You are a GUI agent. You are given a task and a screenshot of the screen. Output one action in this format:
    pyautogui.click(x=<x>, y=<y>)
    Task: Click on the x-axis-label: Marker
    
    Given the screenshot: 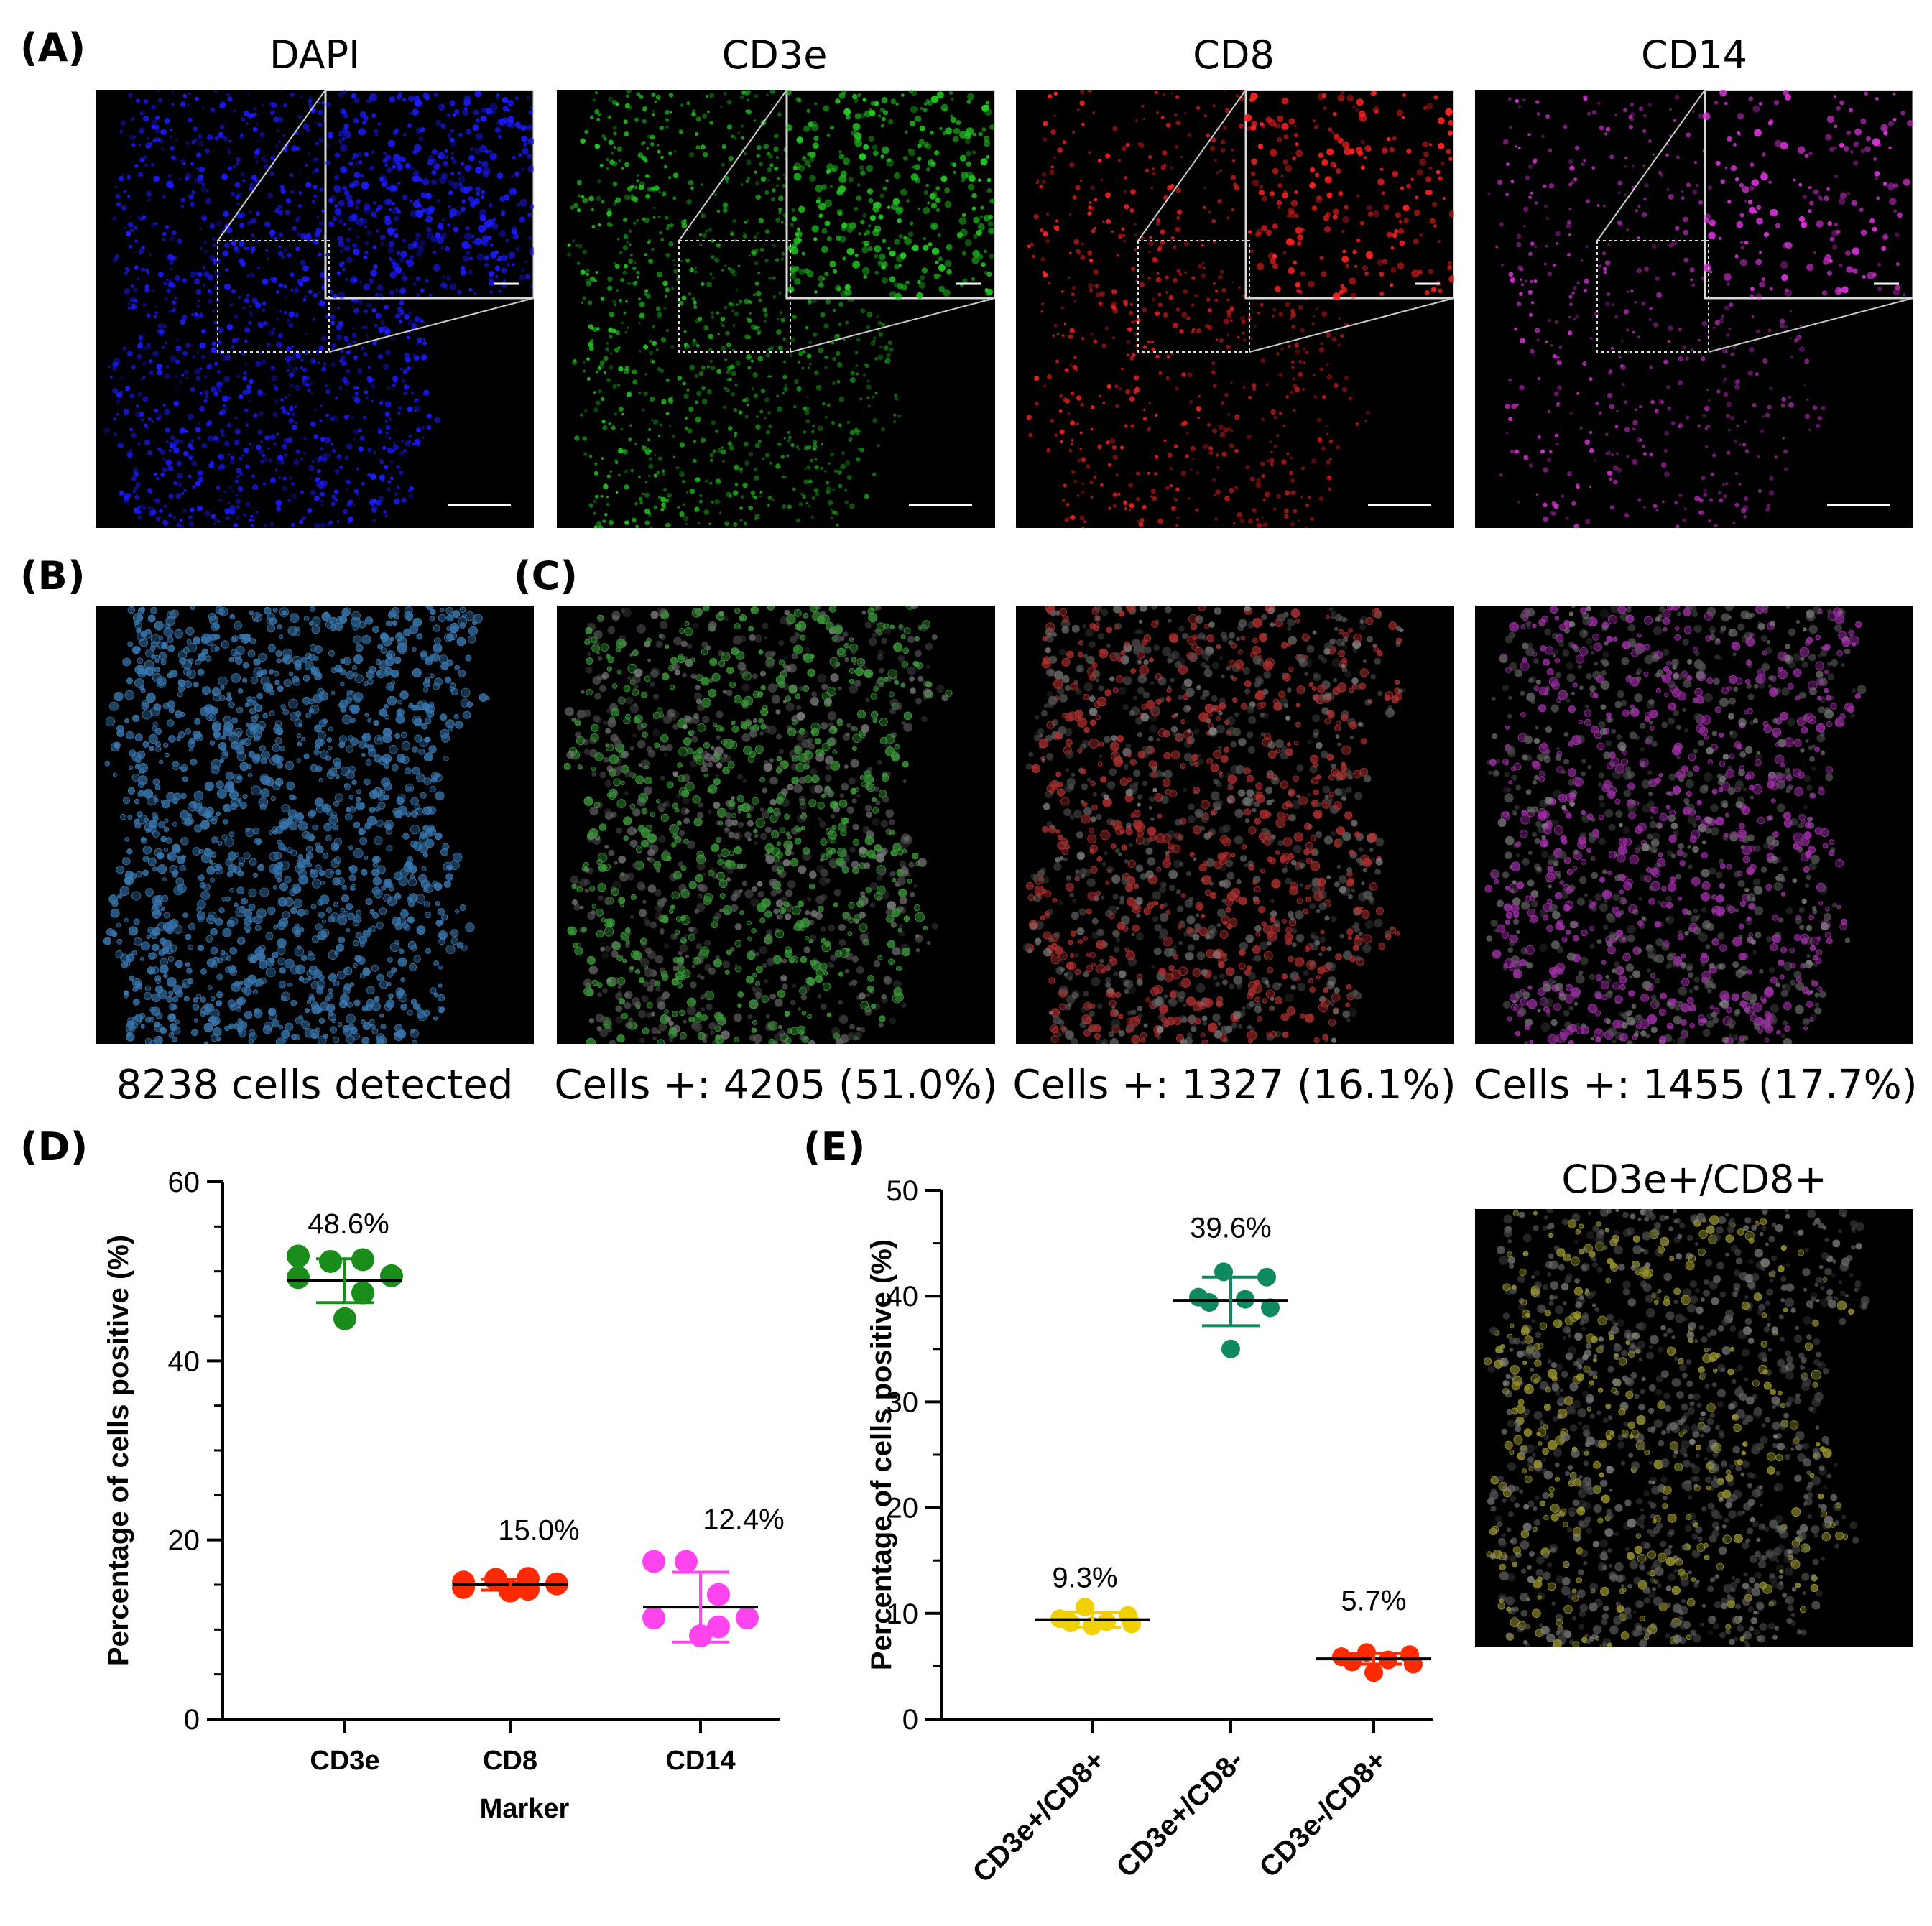 What is the action you would take?
    pyautogui.click(x=525, y=1809)
    